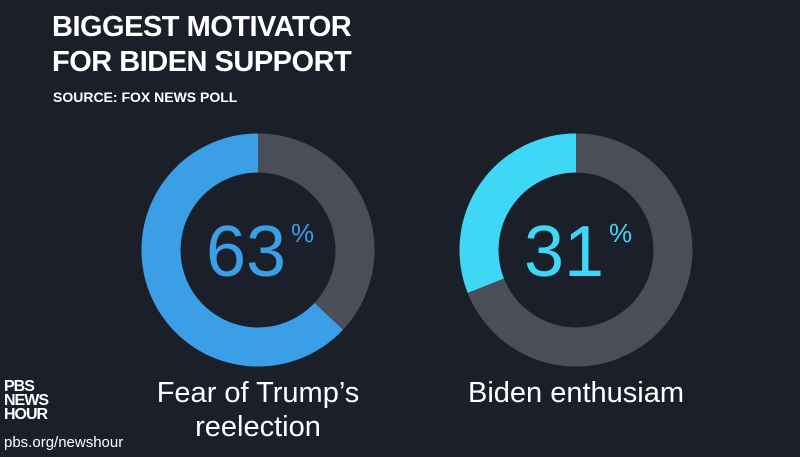  I want to click on logo-line: HOUR, so click(26, 414).